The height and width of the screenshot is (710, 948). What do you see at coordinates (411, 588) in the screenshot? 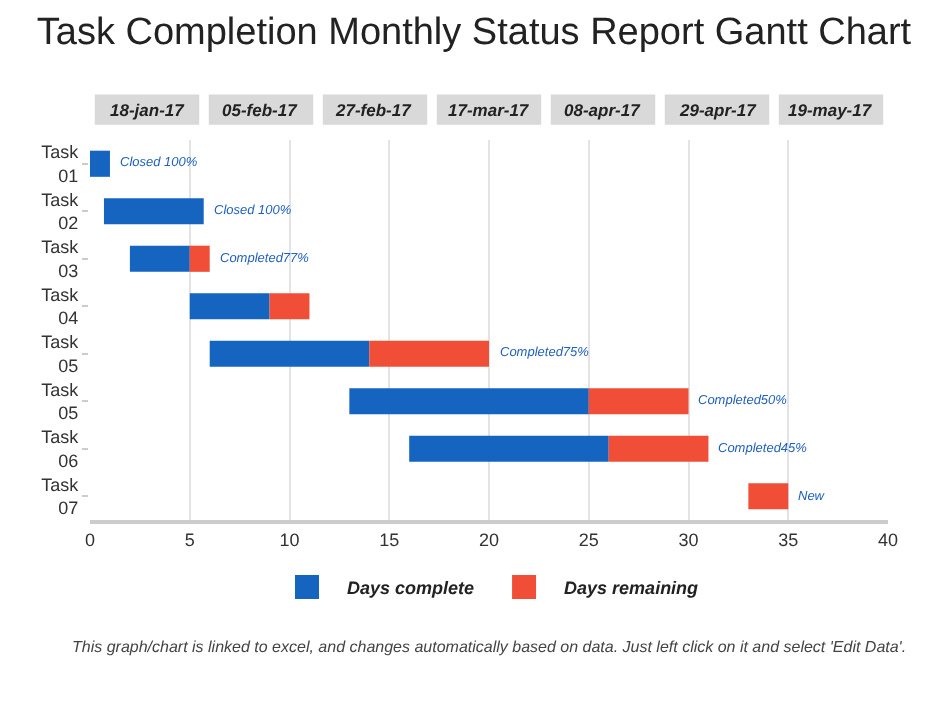
I see `legend-label: Days complete` at bounding box center [411, 588].